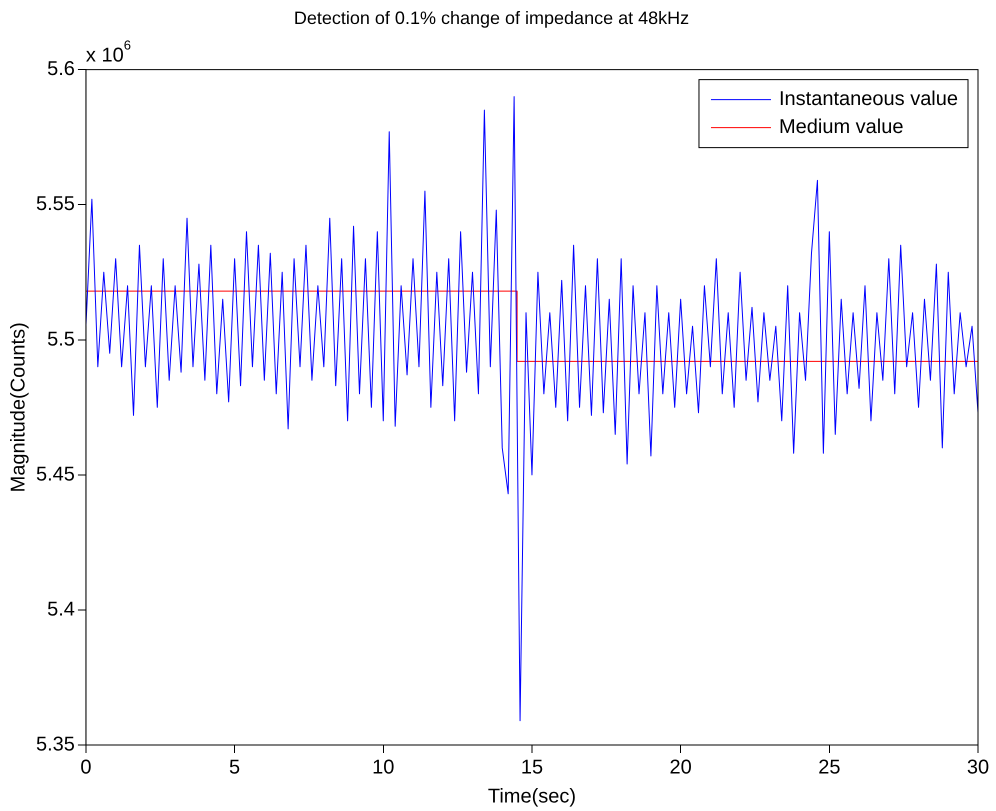 Image resolution: width=996 pixels, height=811 pixels. What do you see at coordinates (55, 745) in the screenshot?
I see `y-tick-label: 5.35` at bounding box center [55, 745].